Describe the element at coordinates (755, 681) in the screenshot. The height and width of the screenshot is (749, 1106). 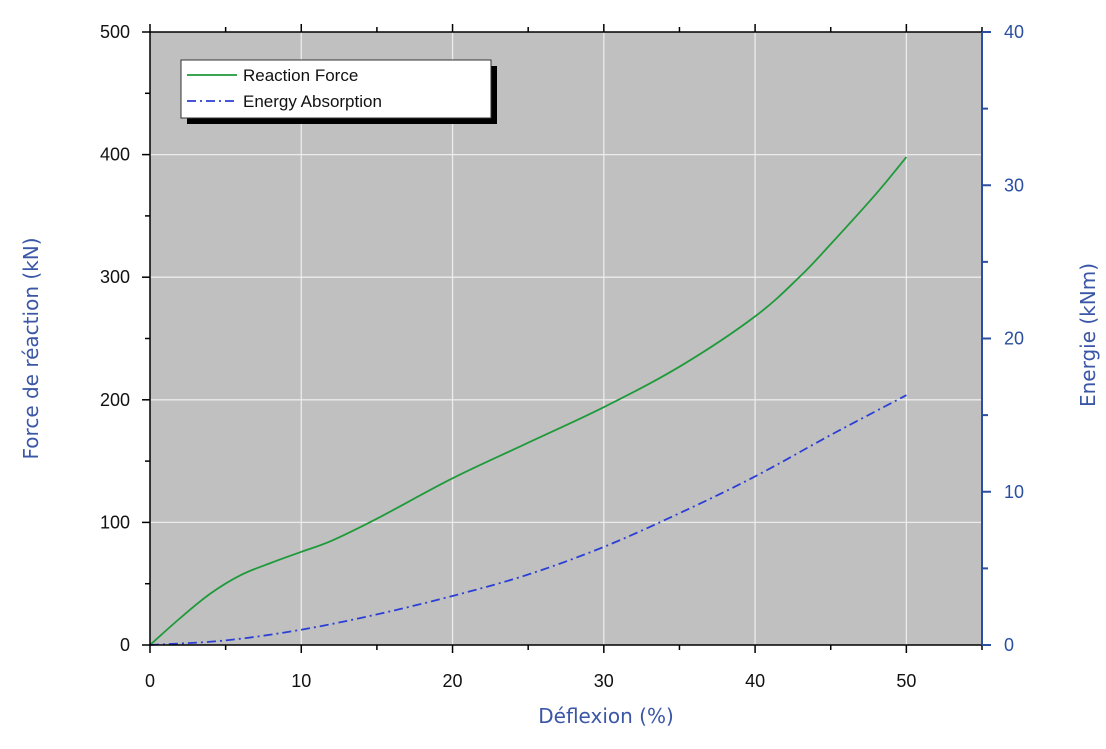
I see `x-tick-label: 40` at that location.